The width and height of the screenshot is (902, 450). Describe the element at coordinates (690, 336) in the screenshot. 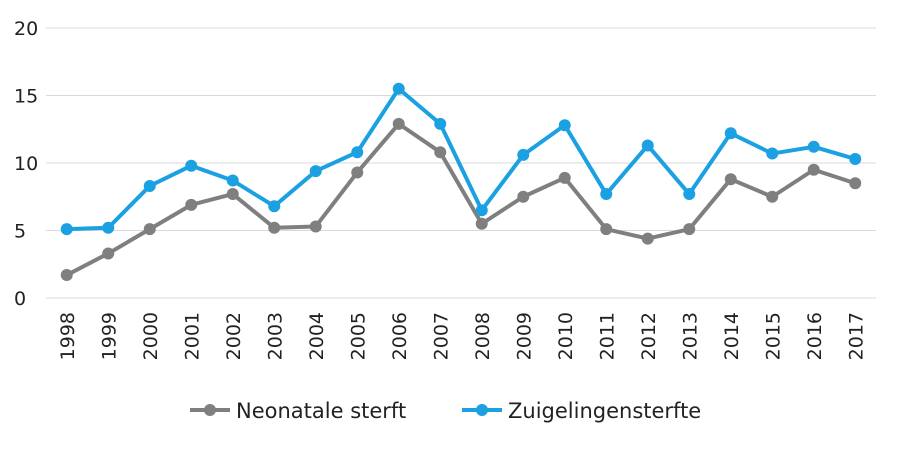

I see `x-tick-label: 2013` at that location.